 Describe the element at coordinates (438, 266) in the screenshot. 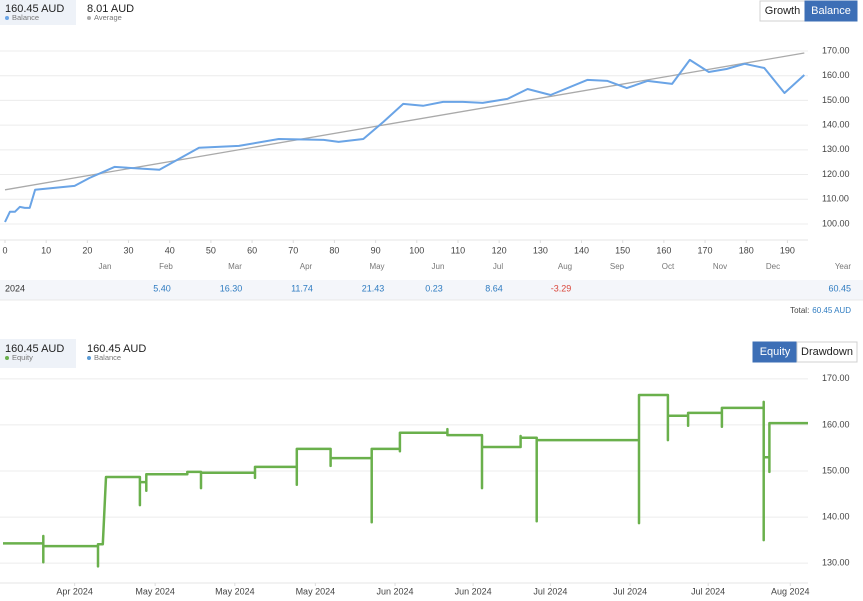

I see `table-header: Jun` at that location.